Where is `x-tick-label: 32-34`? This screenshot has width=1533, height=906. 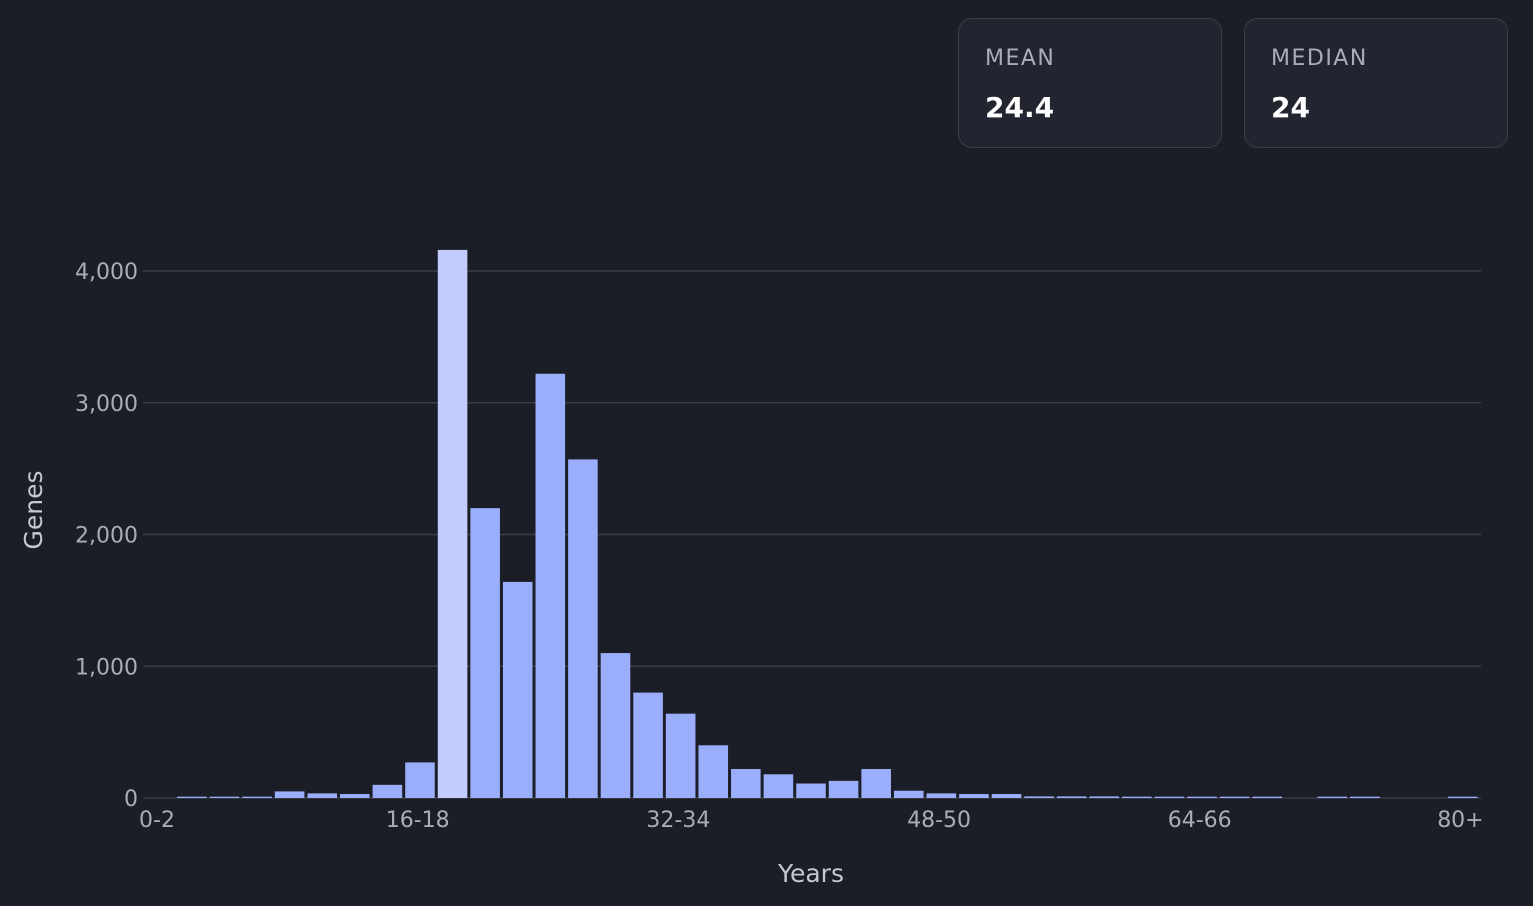
x-tick-label: 32-34 is located at coordinates (678, 820).